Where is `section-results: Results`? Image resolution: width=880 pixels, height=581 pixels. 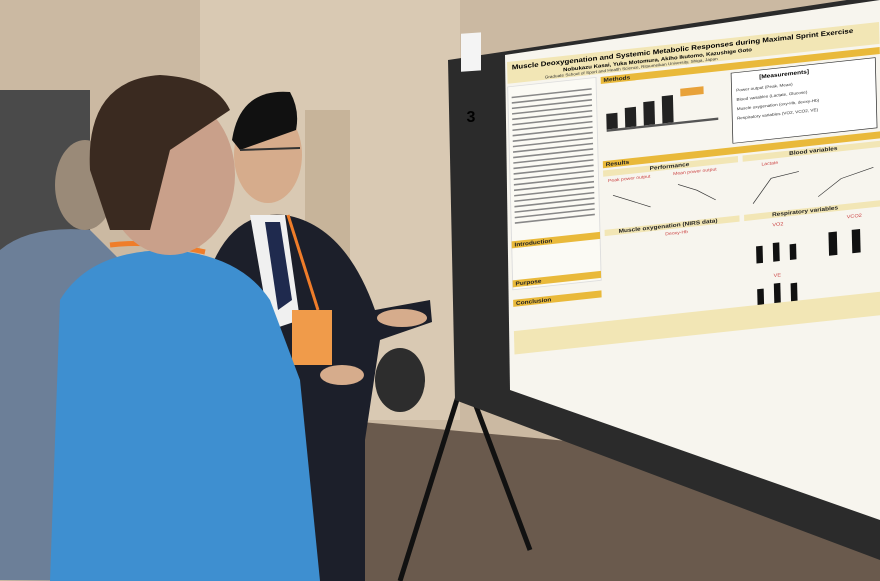 section-results: Results is located at coordinates (618, 164).